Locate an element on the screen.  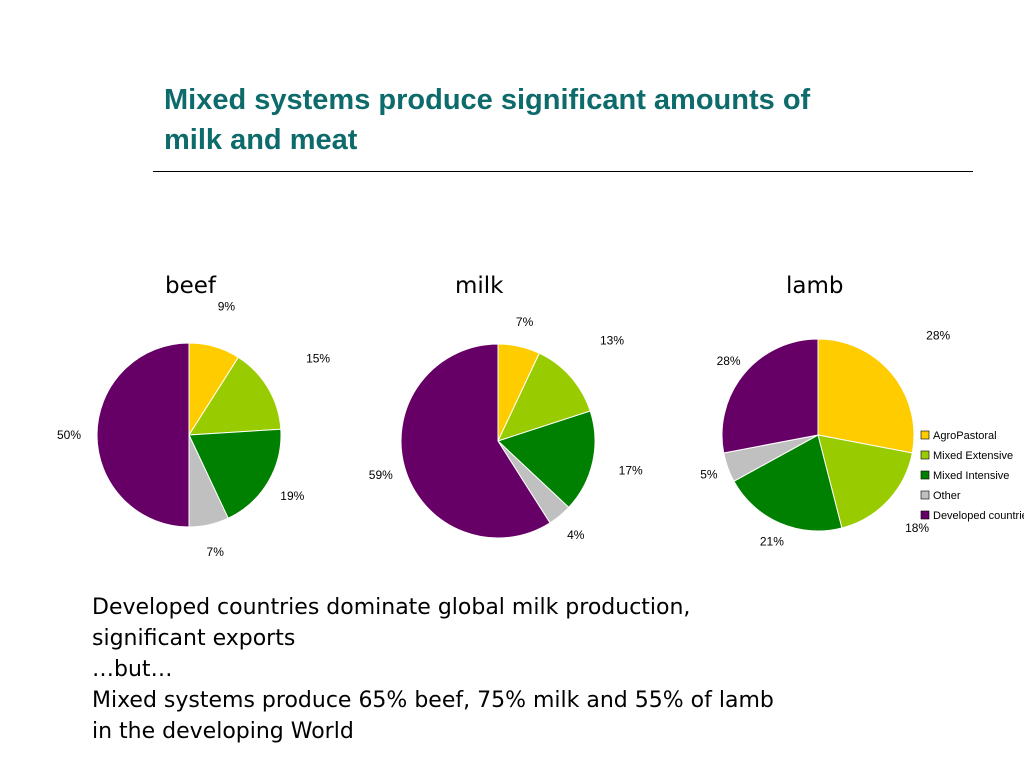
legend-label-mixed-extensive: Mixed Extensive is located at coordinates (973, 456).